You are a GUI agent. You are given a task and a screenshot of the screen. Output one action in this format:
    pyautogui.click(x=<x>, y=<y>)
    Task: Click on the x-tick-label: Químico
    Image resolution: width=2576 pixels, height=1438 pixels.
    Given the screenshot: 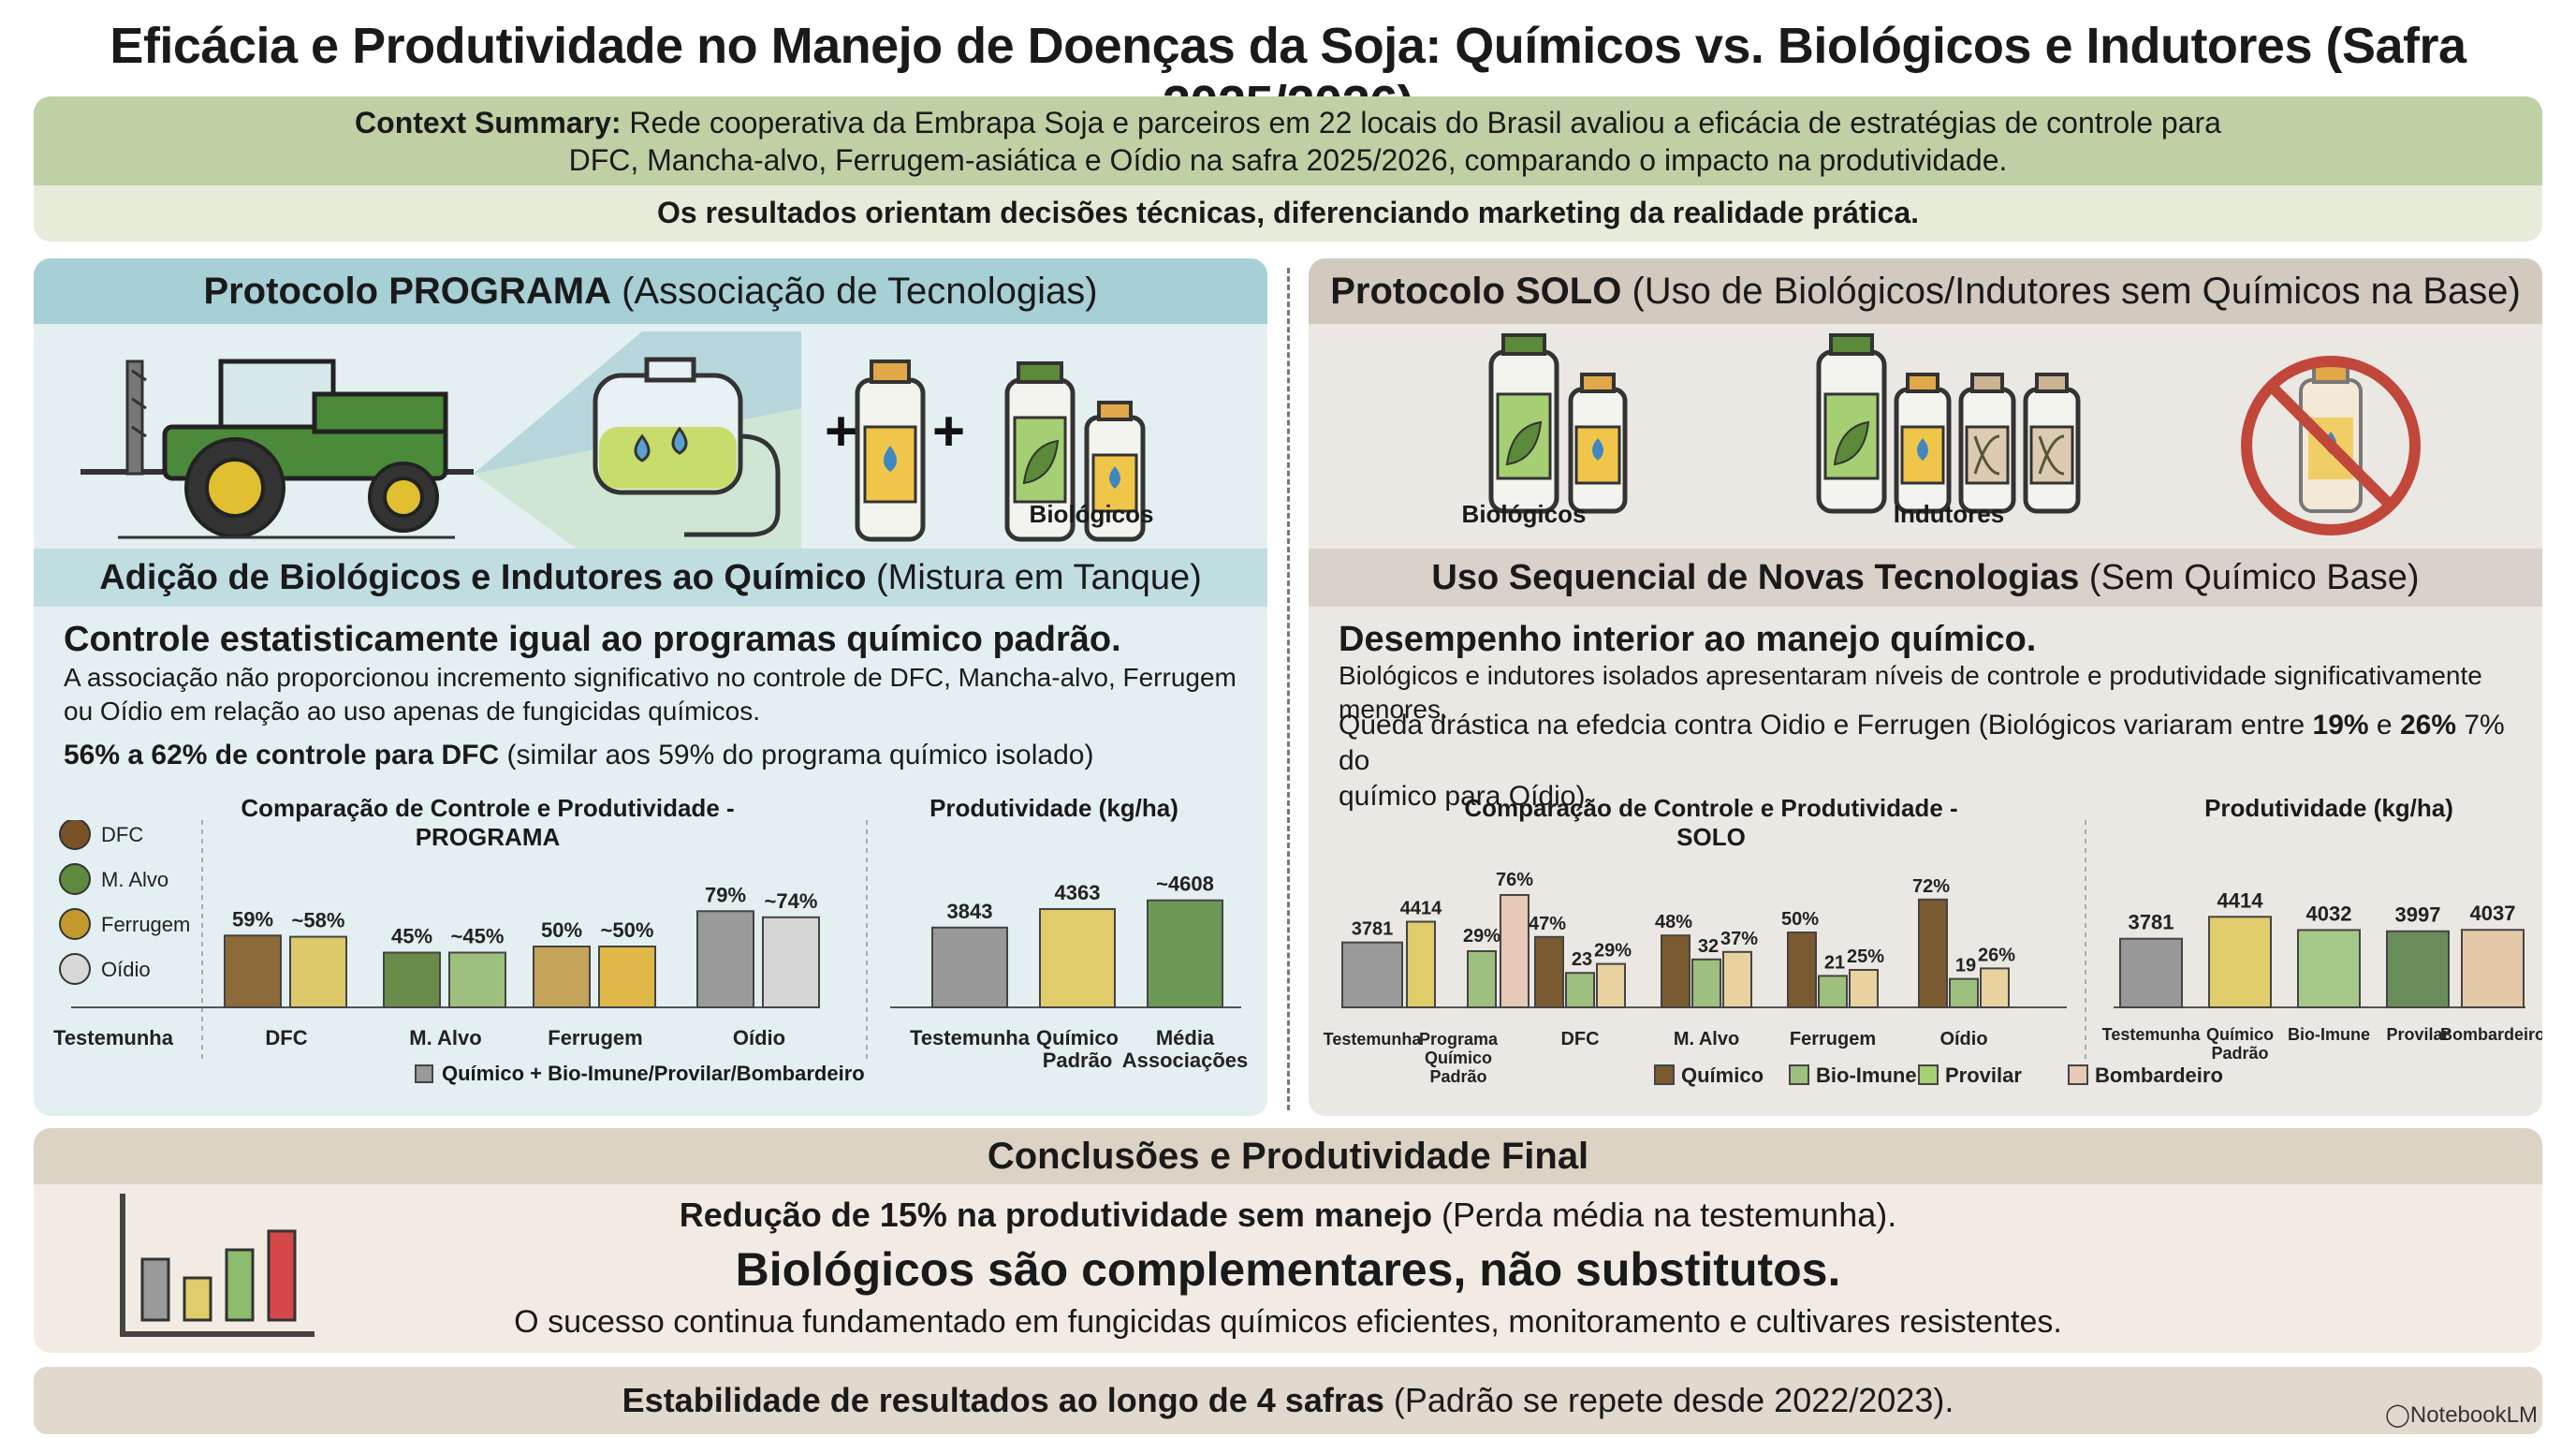 What is the action you would take?
    pyautogui.click(x=1078, y=1037)
    